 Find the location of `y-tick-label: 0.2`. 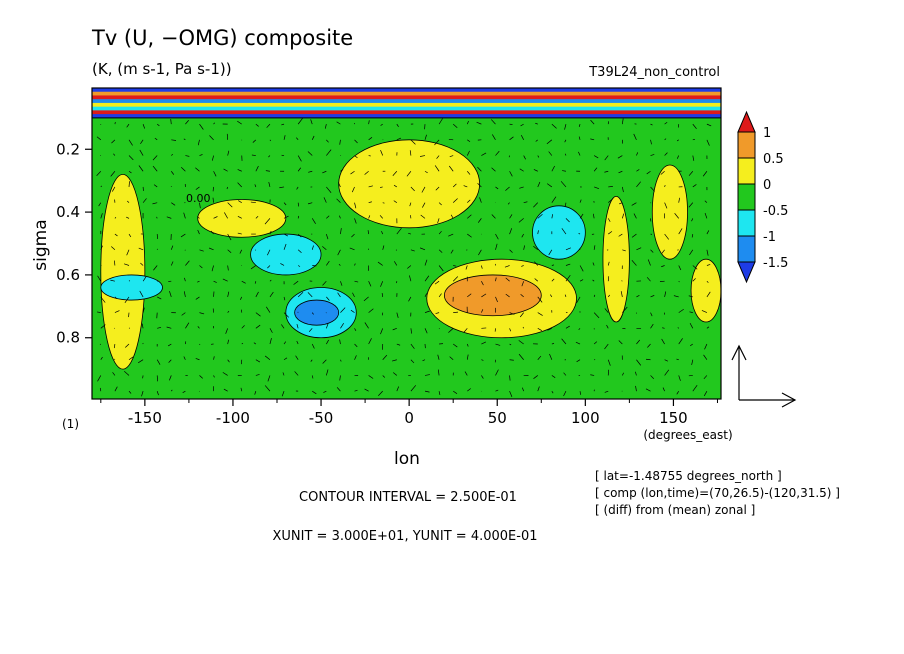

y-tick-label: 0.2 is located at coordinates (68, 149).